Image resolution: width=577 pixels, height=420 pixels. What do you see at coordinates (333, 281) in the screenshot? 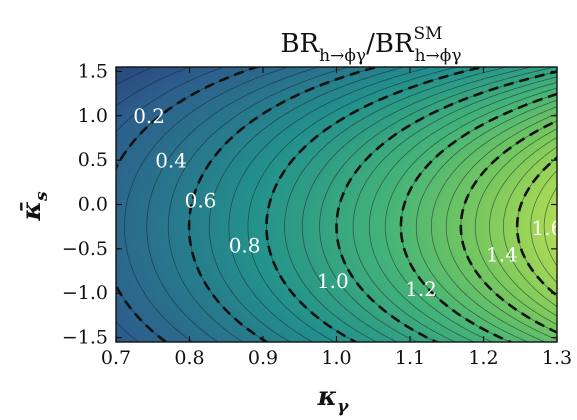
I see `contour-label-4: 1.0` at bounding box center [333, 281].